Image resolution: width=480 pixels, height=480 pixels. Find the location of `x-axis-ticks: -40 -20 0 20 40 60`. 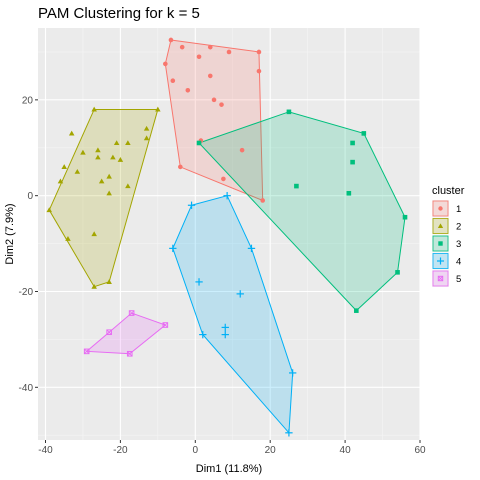

x-axis-ticks: -40 -20 0 20 40 60 is located at coordinates (232, 448).